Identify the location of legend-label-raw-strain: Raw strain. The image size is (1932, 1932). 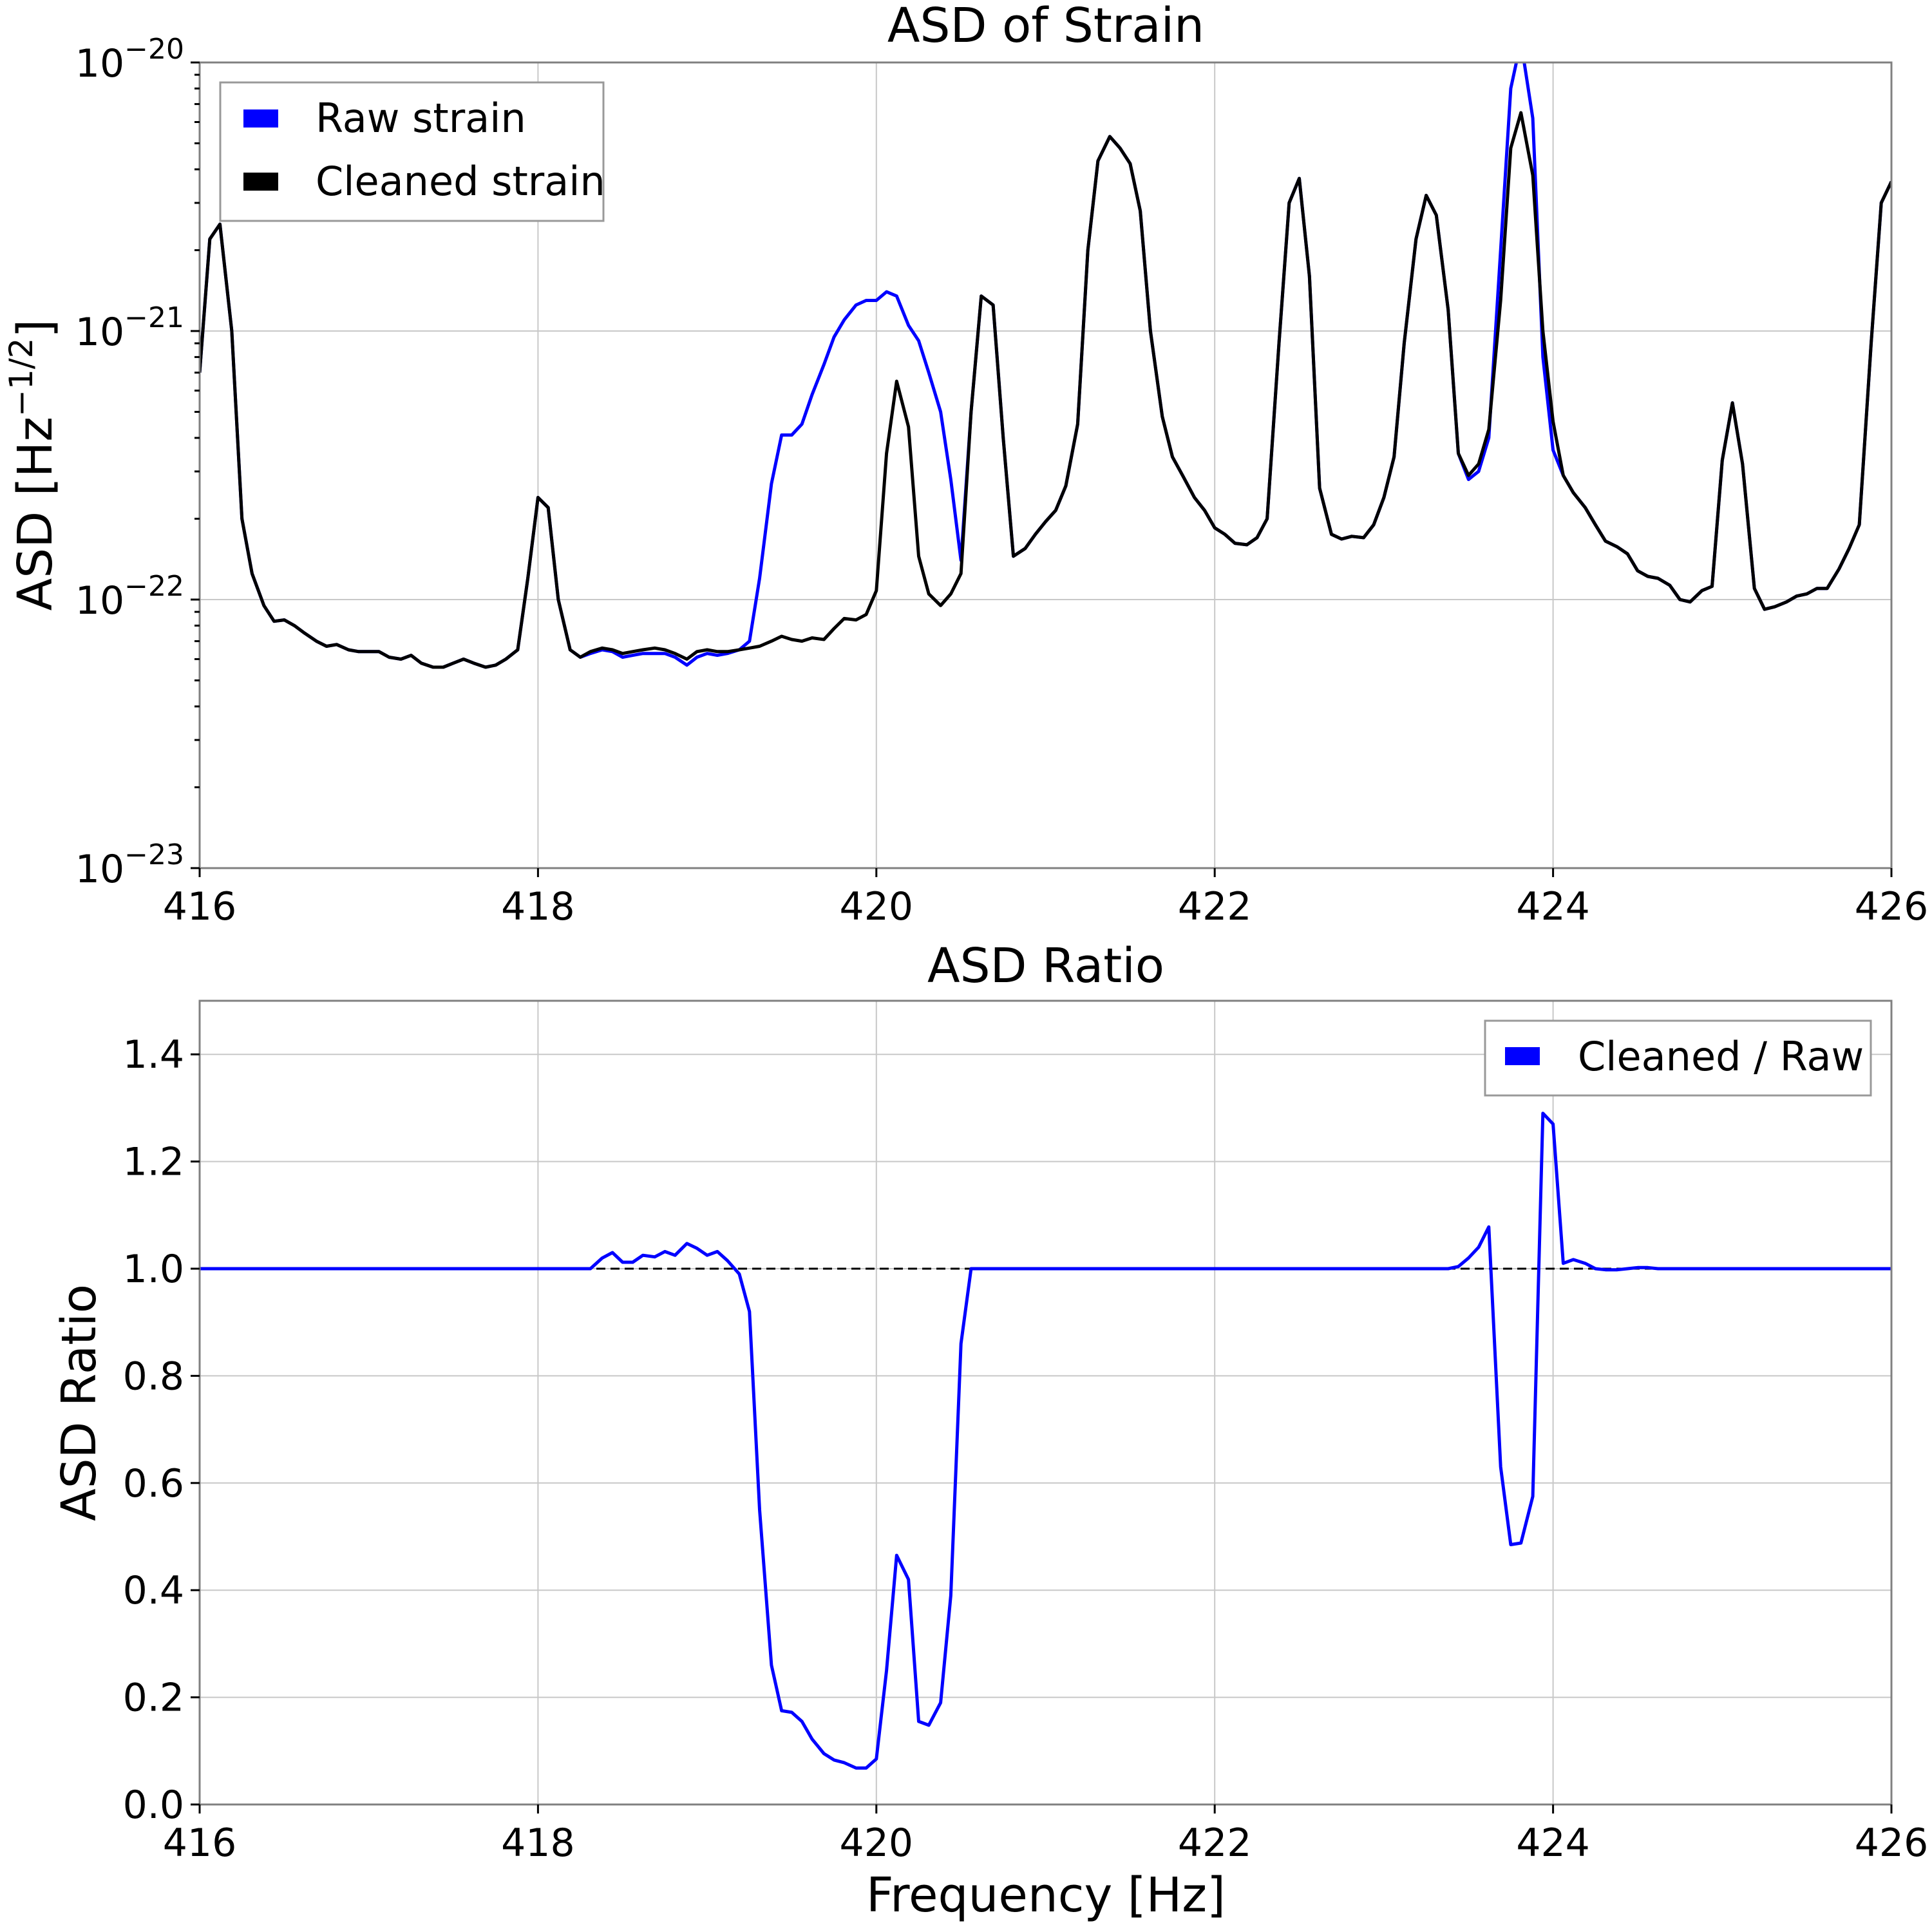
(421, 119).